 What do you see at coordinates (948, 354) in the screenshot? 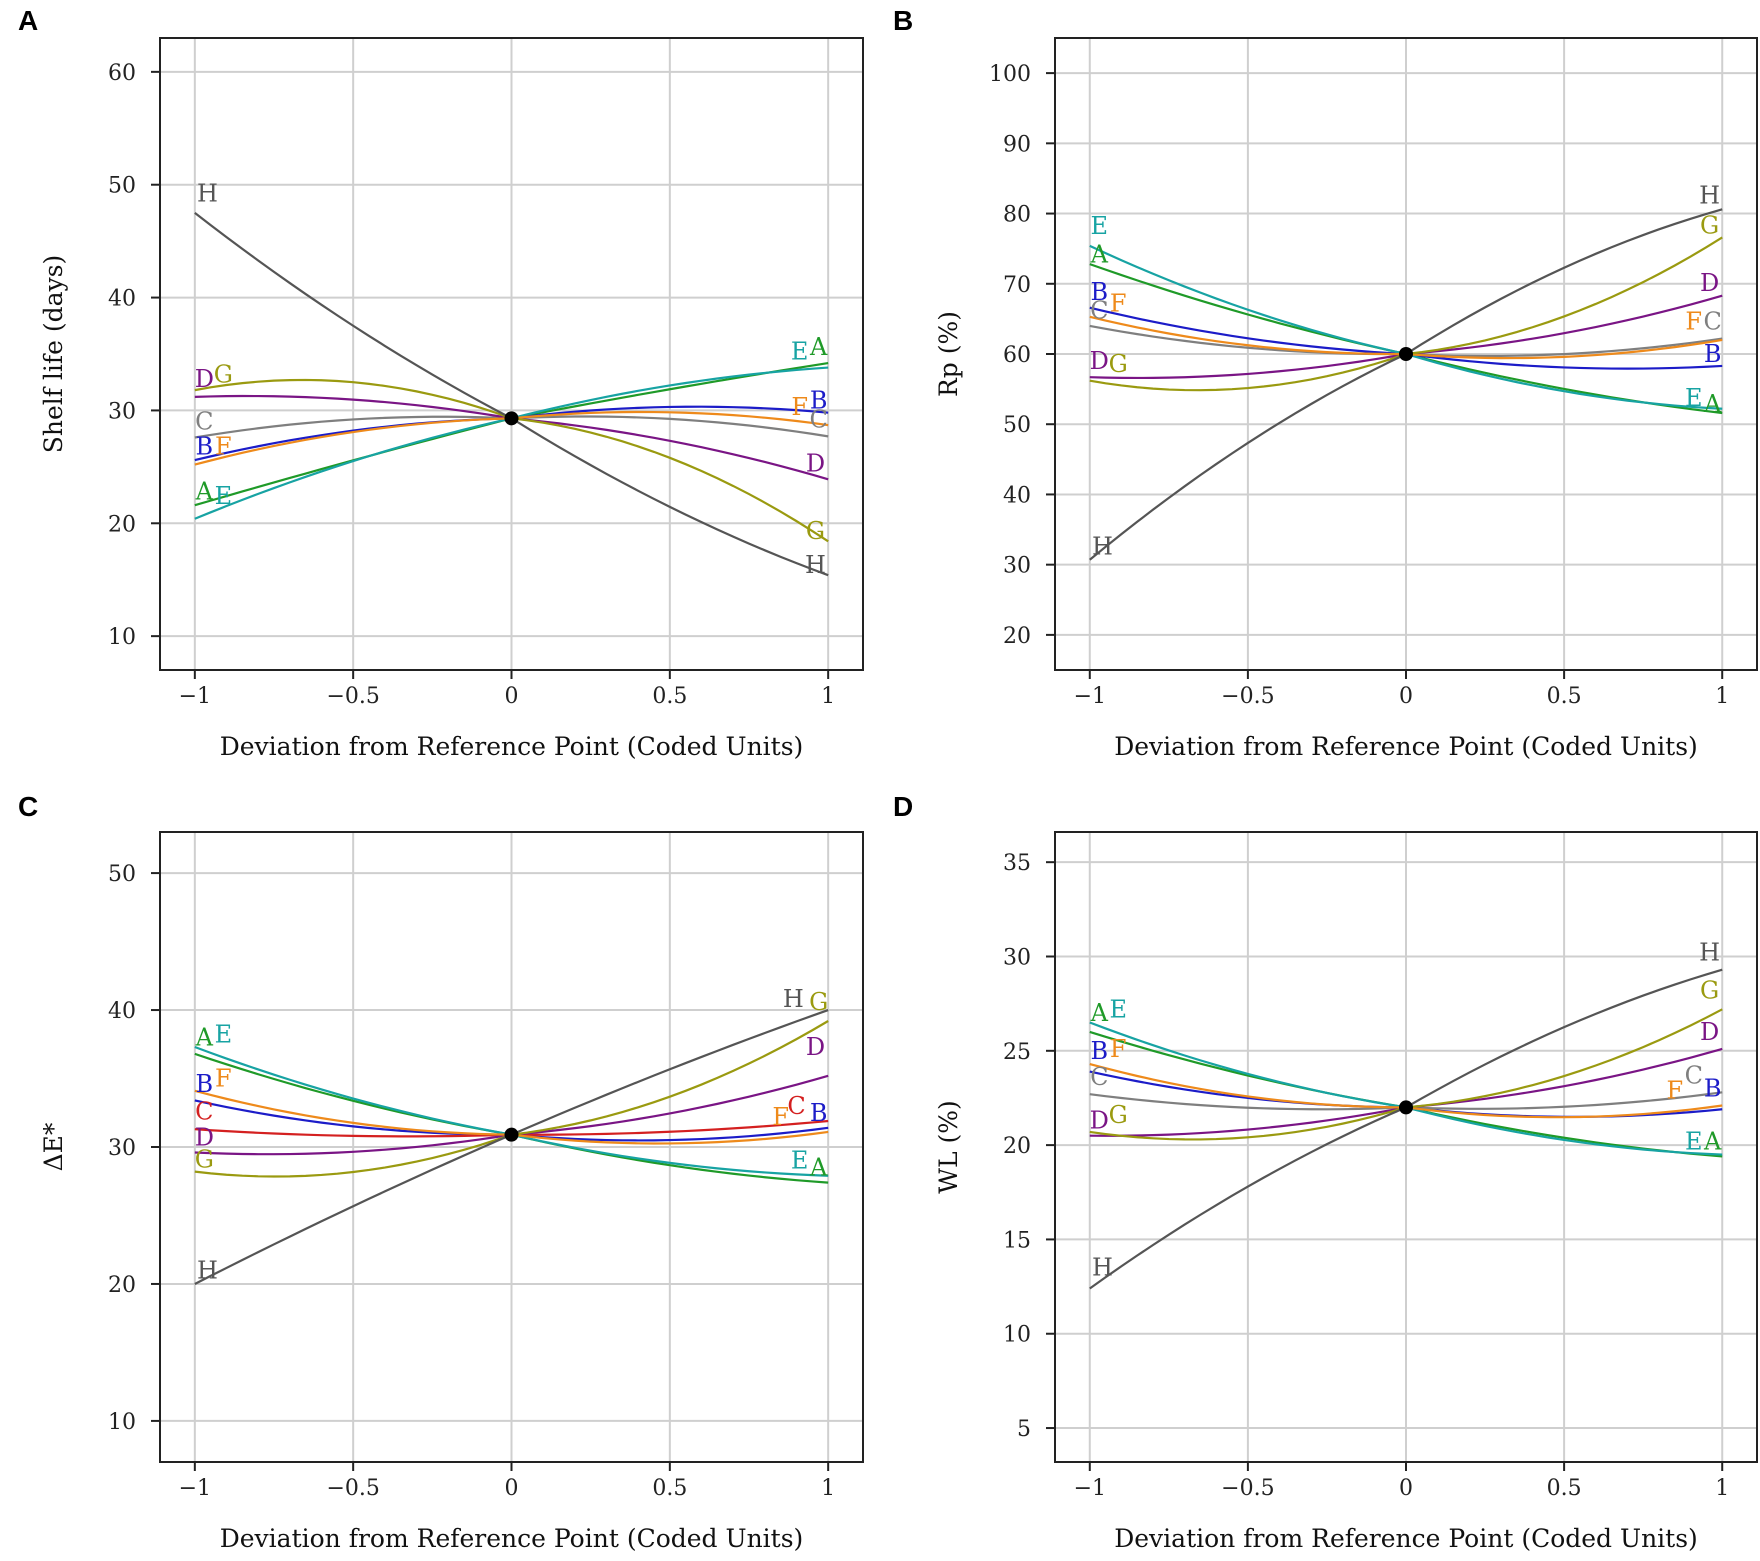
I see `y-axis-title: Rp (%)` at bounding box center [948, 354].